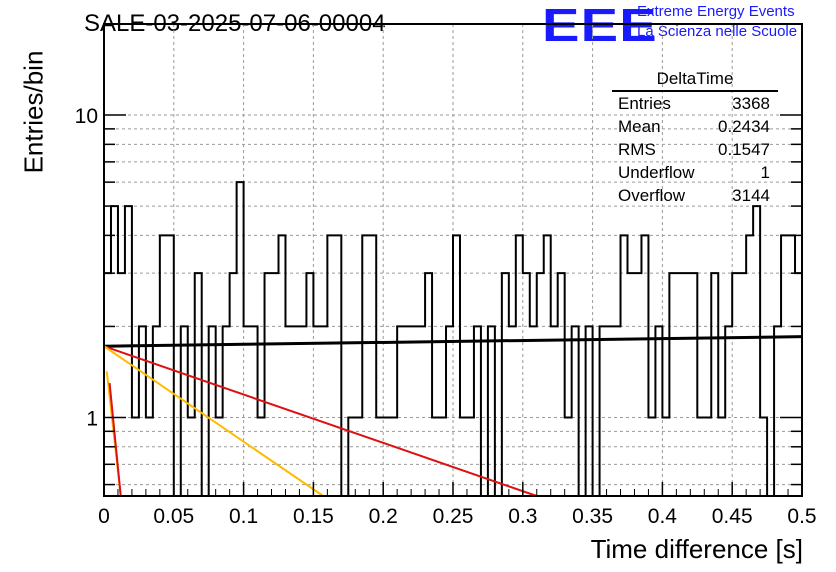 The width and height of the screenshot is (836, 572). What do you see at coordinates (383, 516) in the screenshot?
I see `x-tick-label: 0.2` at bounding box center [383, 516].